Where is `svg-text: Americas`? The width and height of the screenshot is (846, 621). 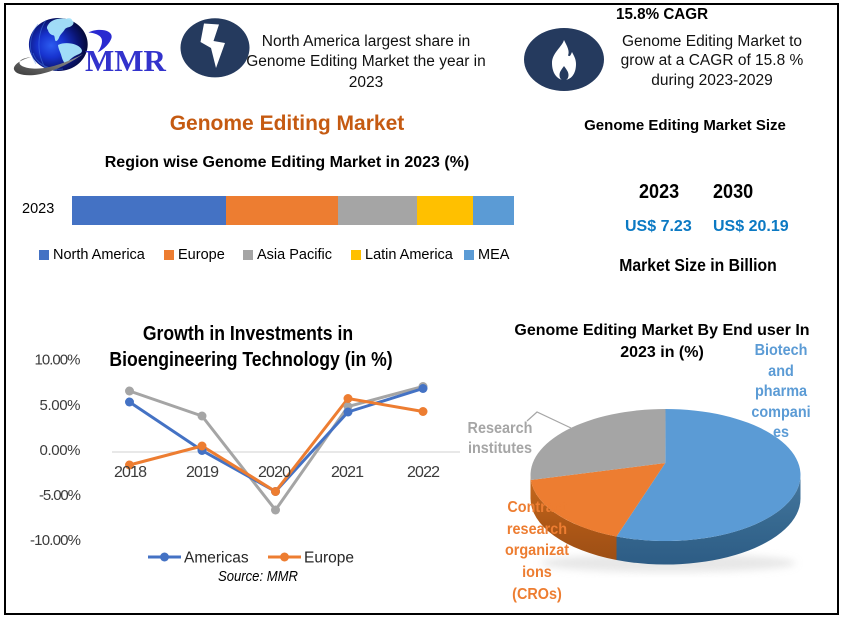
svg-text: Americas is located at coordinates (216, 558).